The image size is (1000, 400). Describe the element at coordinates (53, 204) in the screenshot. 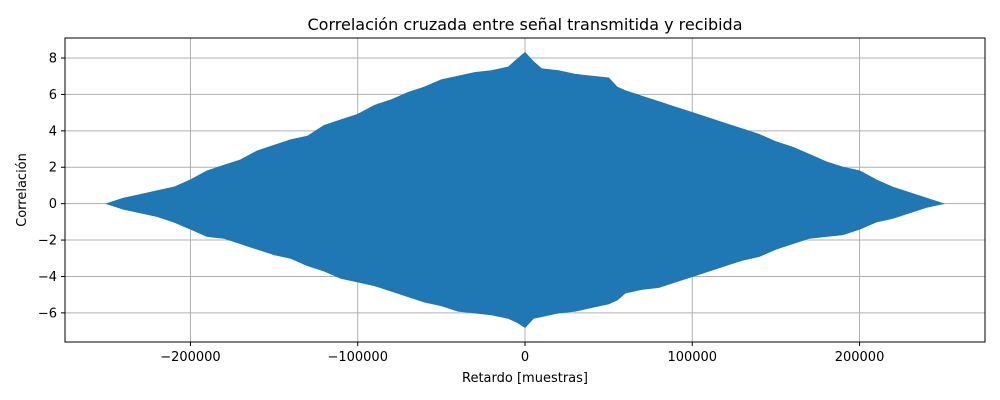

I see `y-tick-label: 0` at that location.